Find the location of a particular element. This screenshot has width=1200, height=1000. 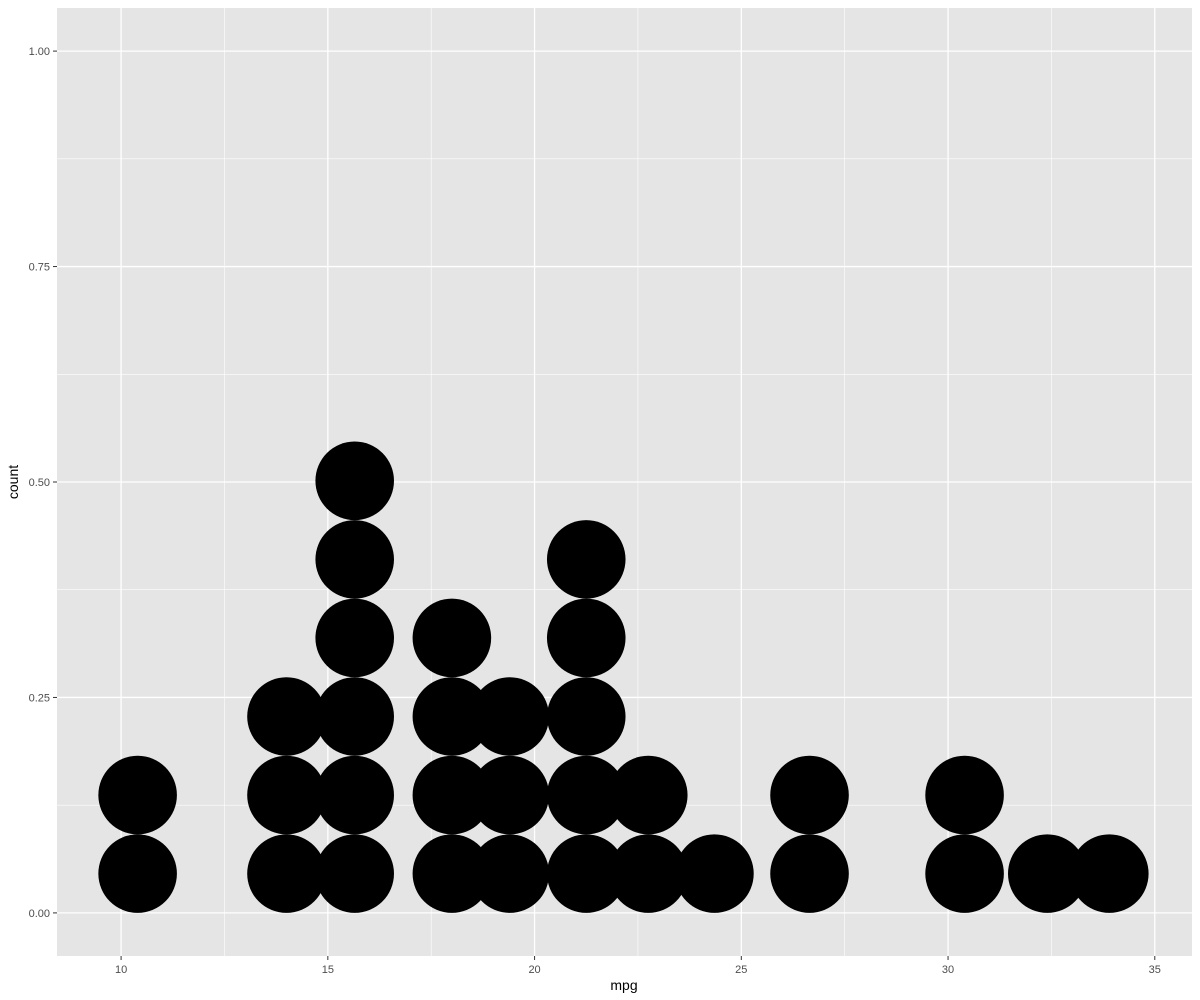

y-axis-ticks: 0.00 0.25 0.50 0.75 1.00 is located at coordinates (43, 483).